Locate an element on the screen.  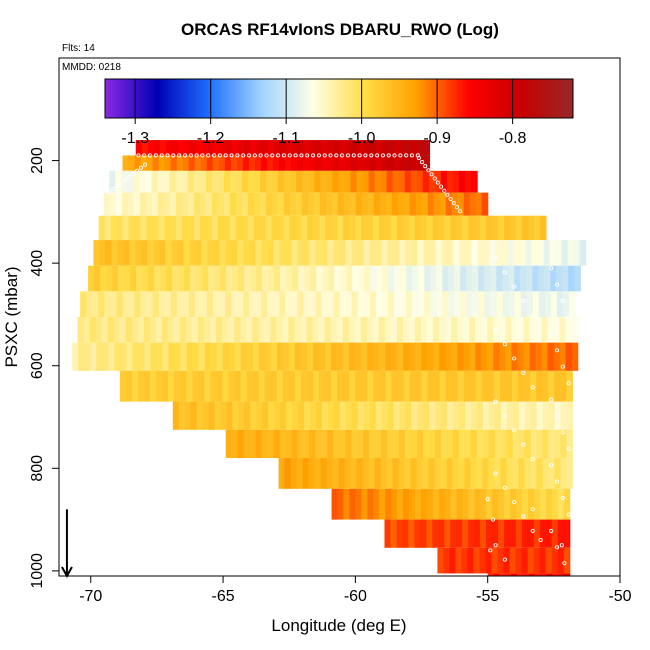
y-tick-label: 400 is located at coordinates (37, 263).